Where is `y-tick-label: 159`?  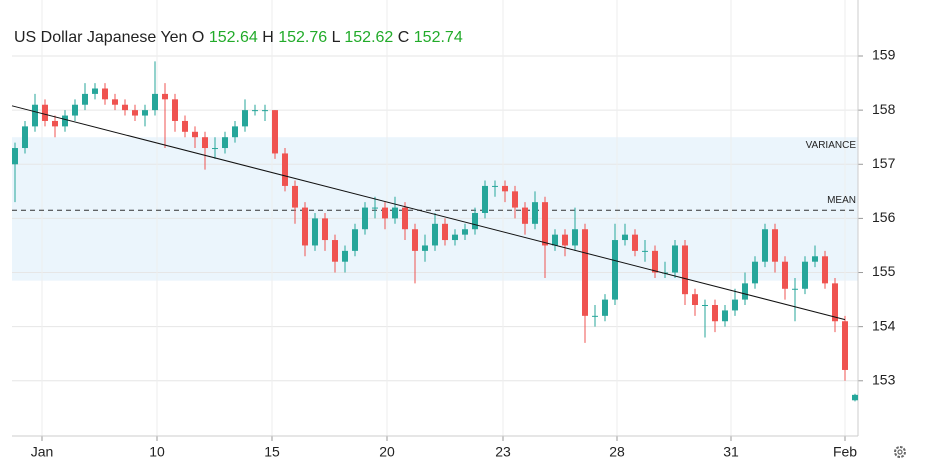
y-tick-label: 159 is located at coordinates (884, 55).